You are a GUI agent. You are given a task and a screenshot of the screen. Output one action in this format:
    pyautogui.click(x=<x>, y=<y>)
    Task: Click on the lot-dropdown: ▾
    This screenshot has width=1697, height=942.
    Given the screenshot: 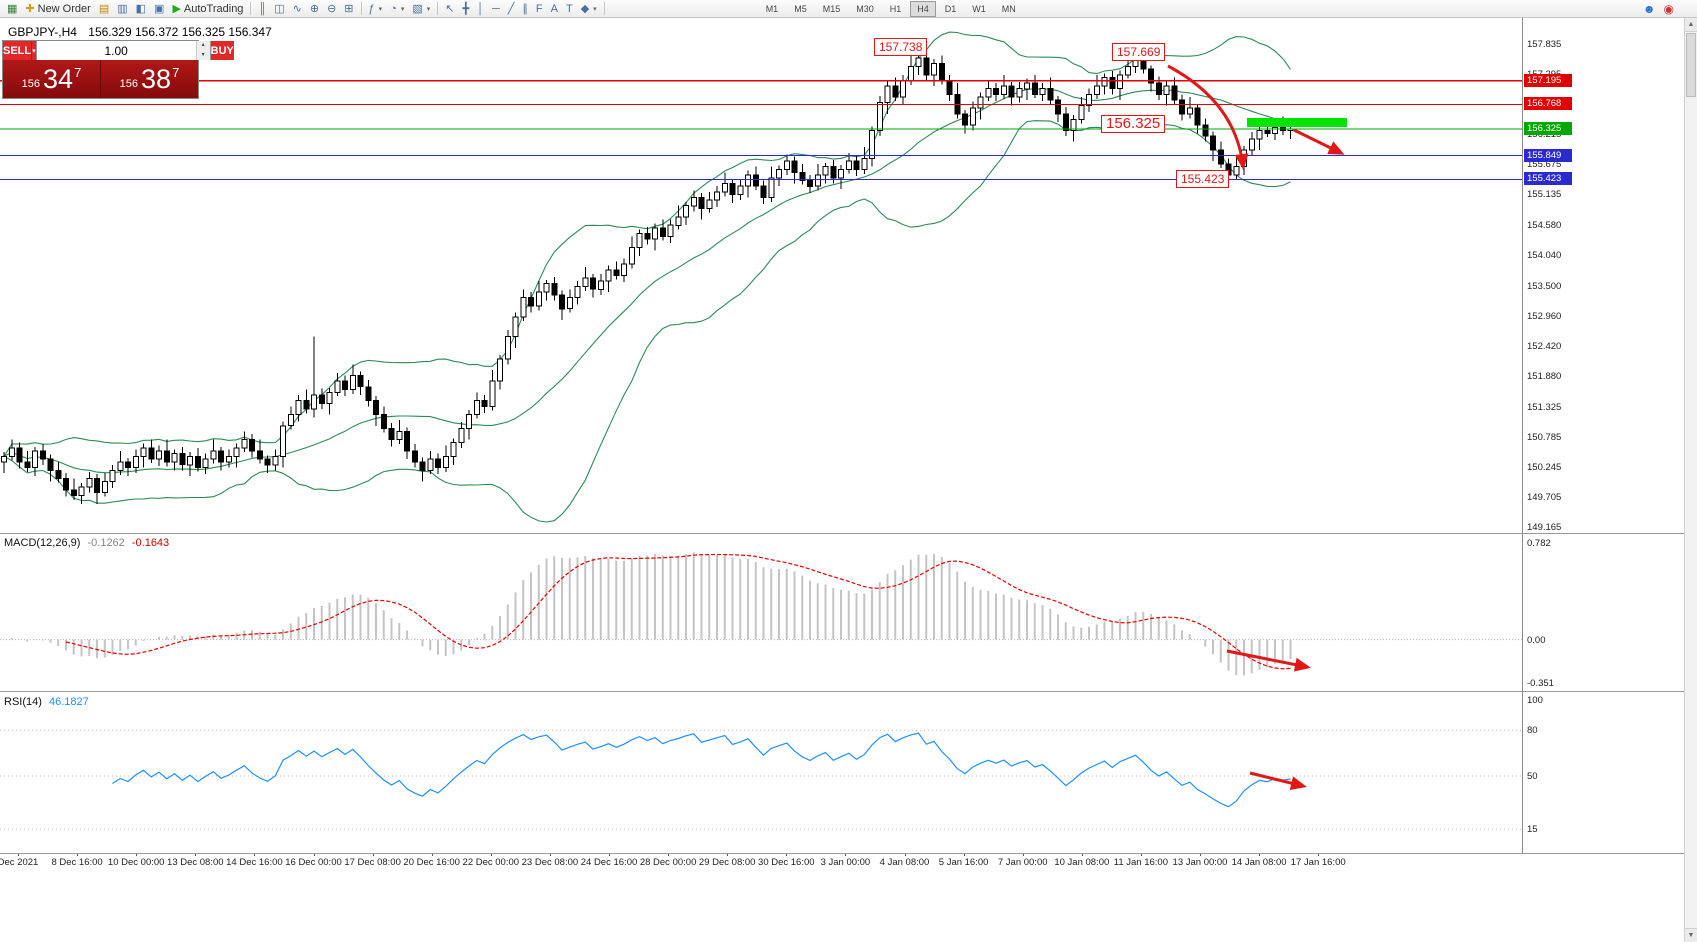 What is the action you would take?
    pyautogui.click(x=33, y=50)
    